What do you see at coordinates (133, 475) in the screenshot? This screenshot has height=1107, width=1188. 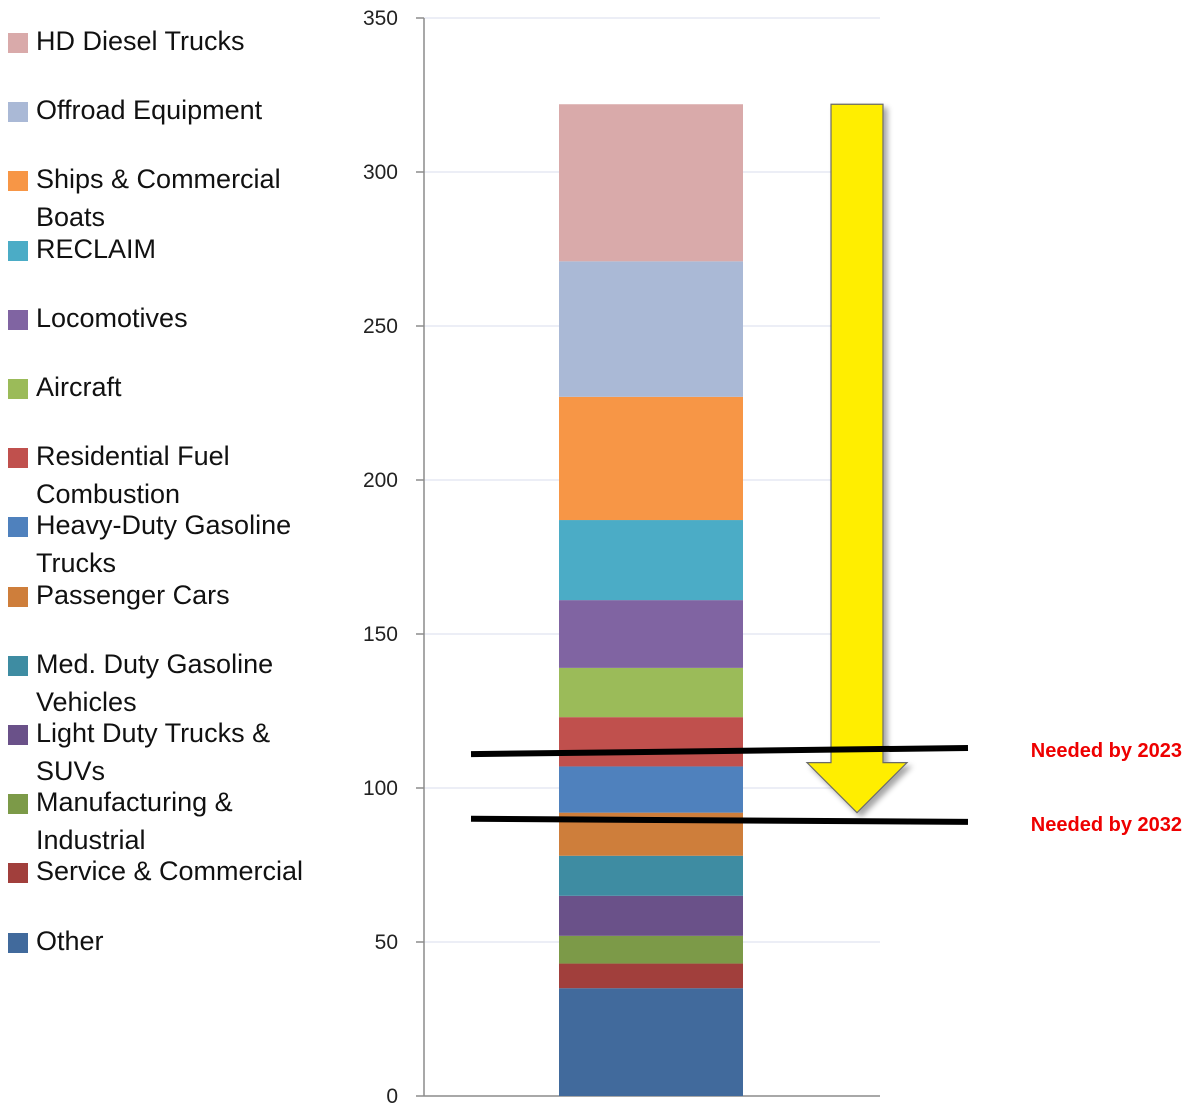 I see `legend-label: Residential Fuel Combustion` at bounding box center [133, 475].